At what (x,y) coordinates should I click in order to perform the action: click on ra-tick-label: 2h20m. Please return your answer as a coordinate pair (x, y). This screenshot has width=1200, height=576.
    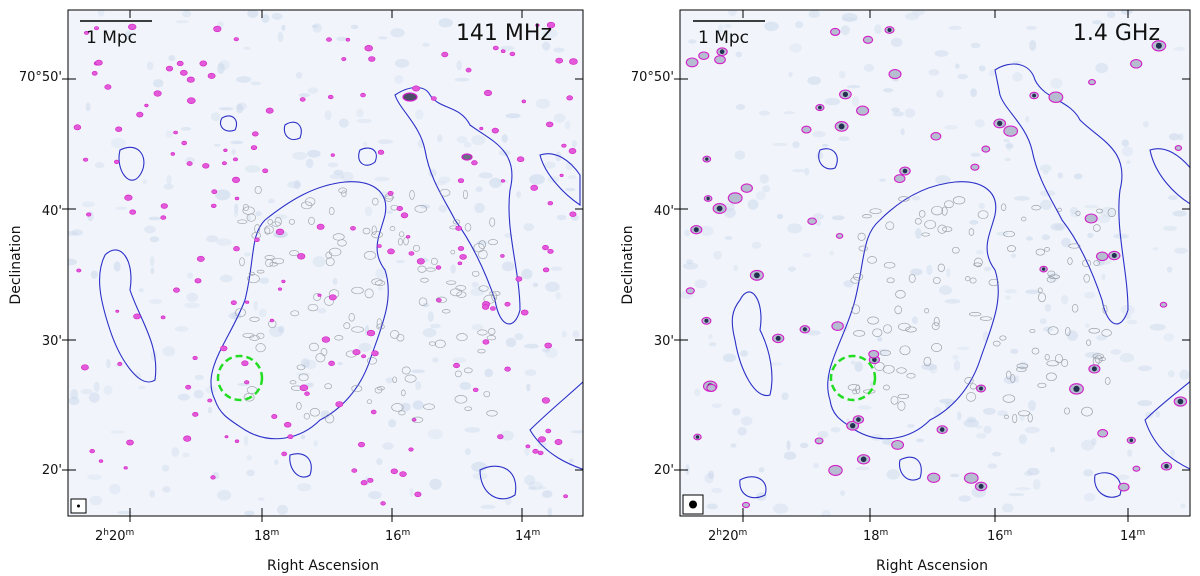
    Looking at the image, I should click on (114, 536).